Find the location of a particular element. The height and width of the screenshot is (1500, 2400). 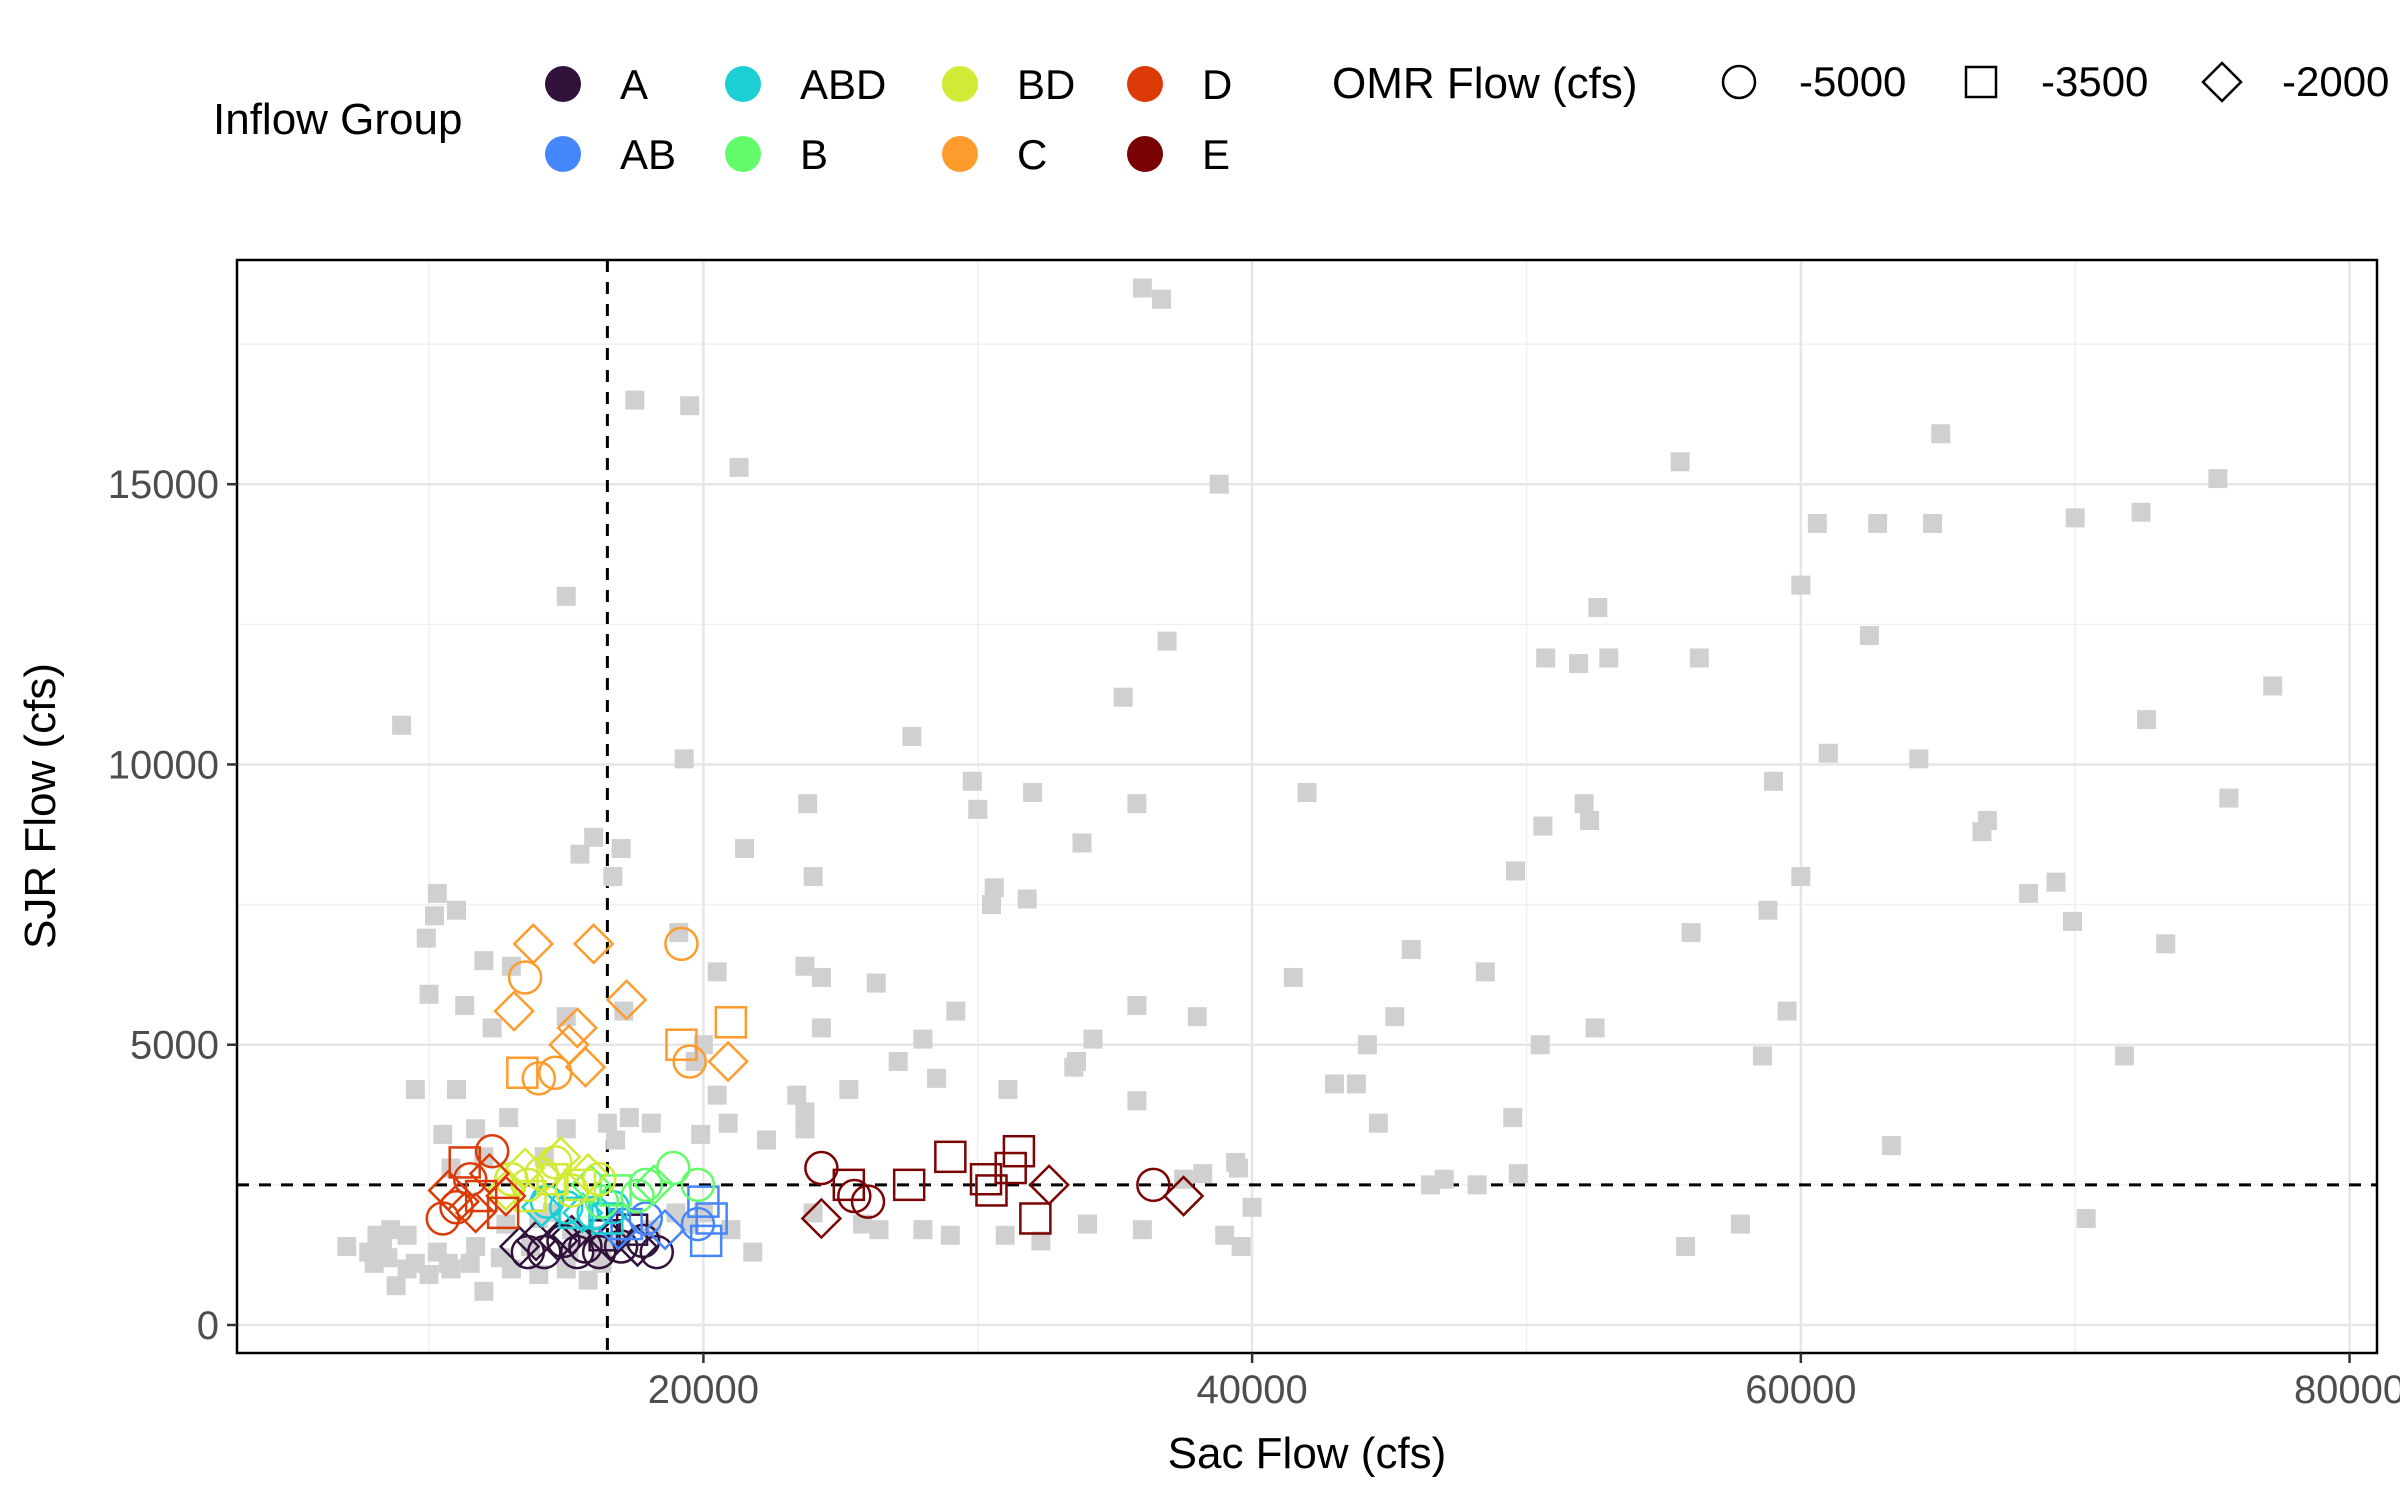

point-b-diamond is located at coordinates (654, 1185).